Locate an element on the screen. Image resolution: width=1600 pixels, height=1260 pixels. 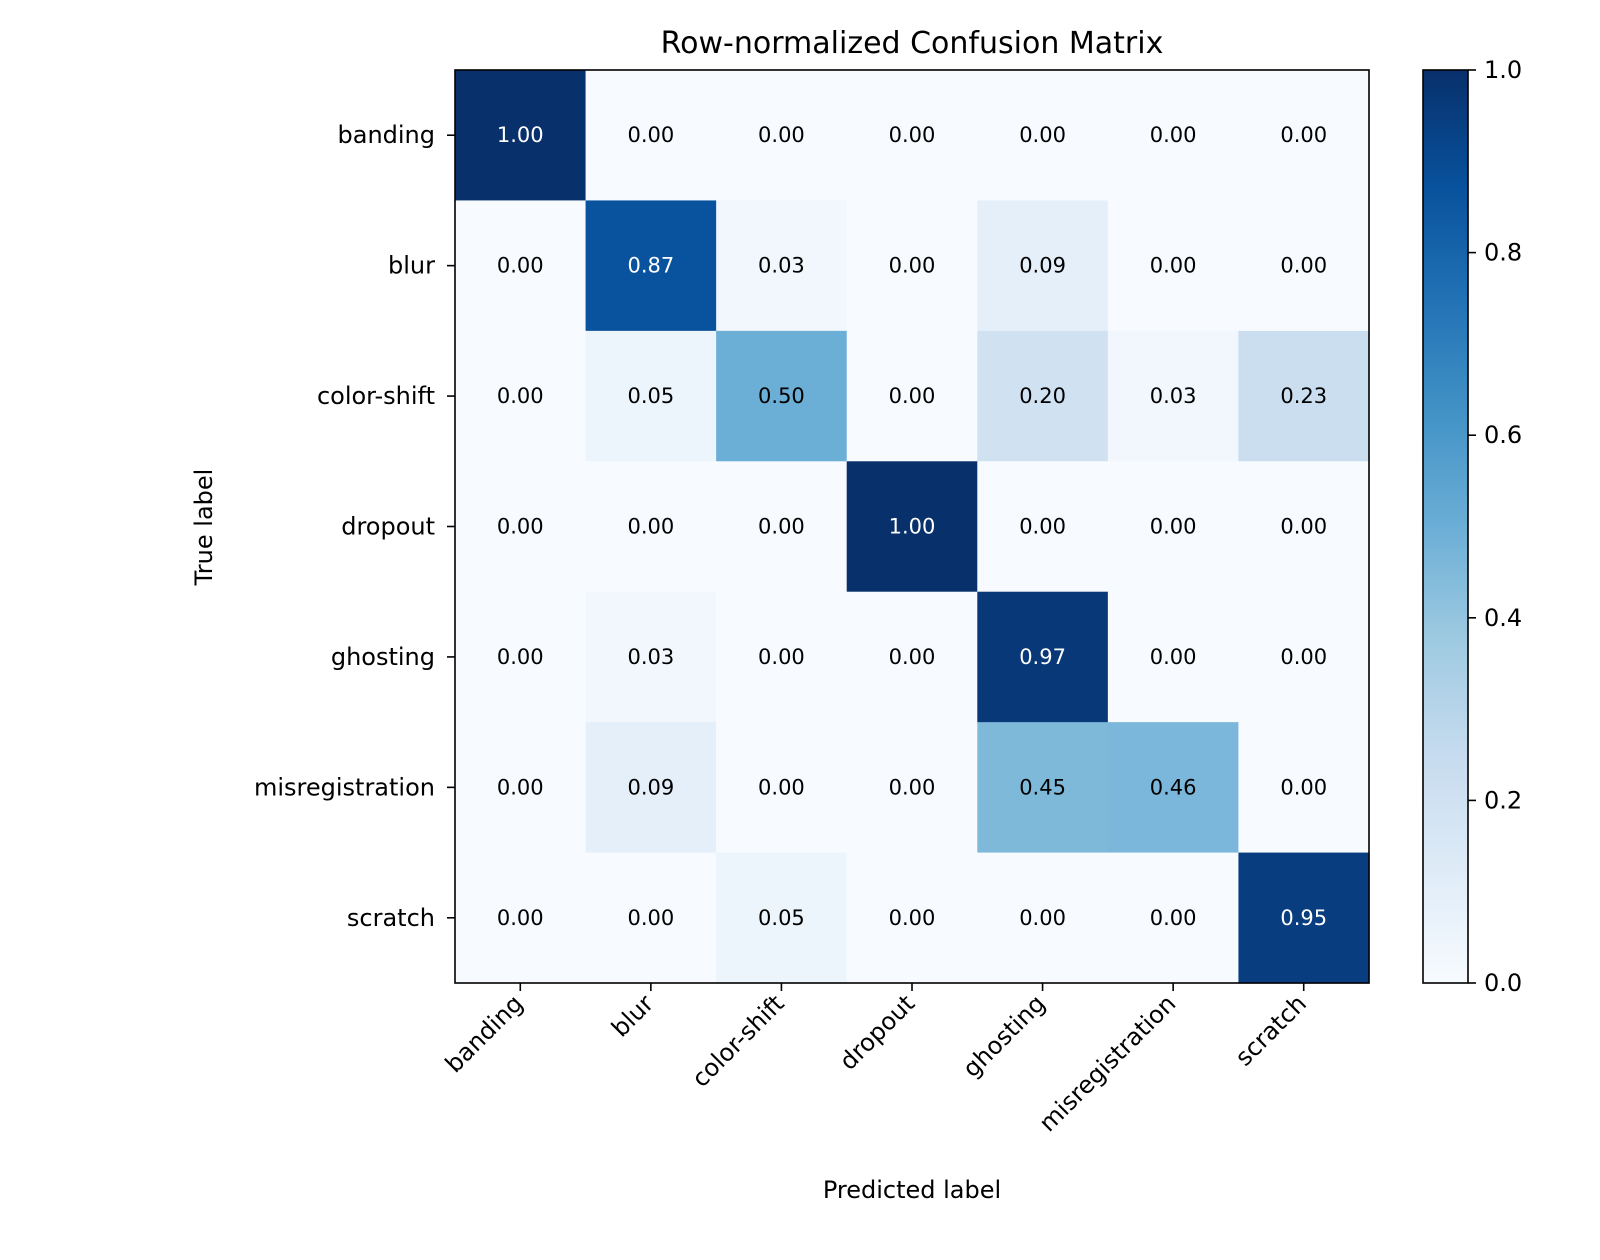
y-tick-label: scratch is located at coordinates (391, 918).